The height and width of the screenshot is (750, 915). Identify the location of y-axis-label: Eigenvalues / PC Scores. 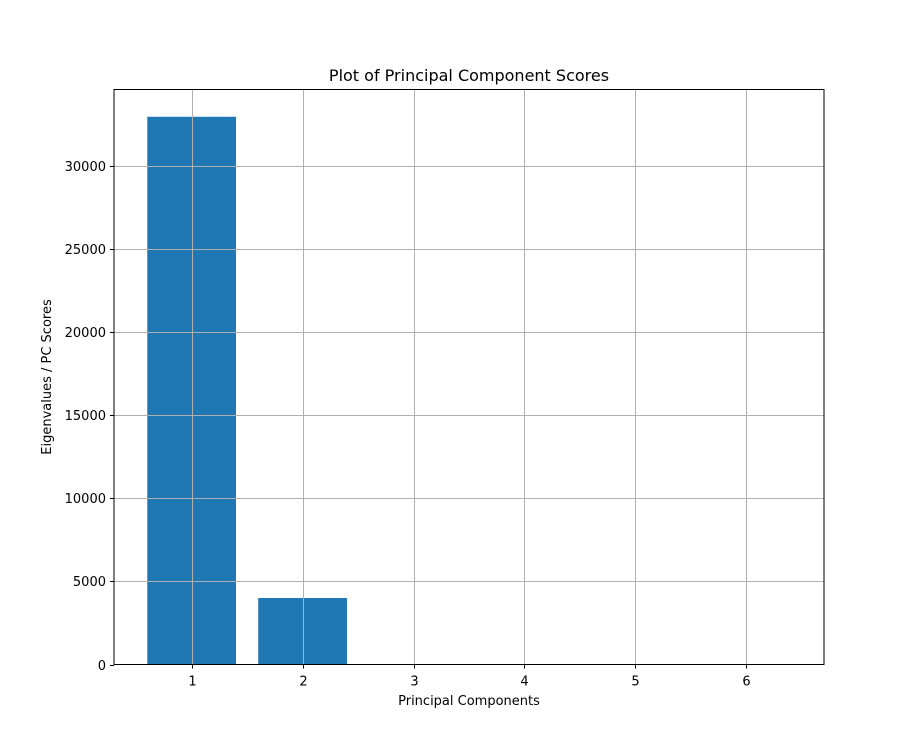
(47, 377).